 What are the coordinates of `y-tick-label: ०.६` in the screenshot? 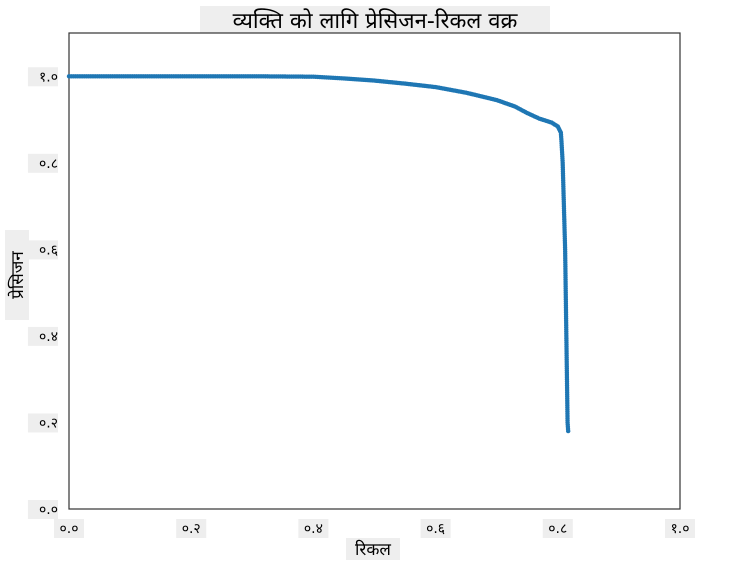 It's located at (48, 250).